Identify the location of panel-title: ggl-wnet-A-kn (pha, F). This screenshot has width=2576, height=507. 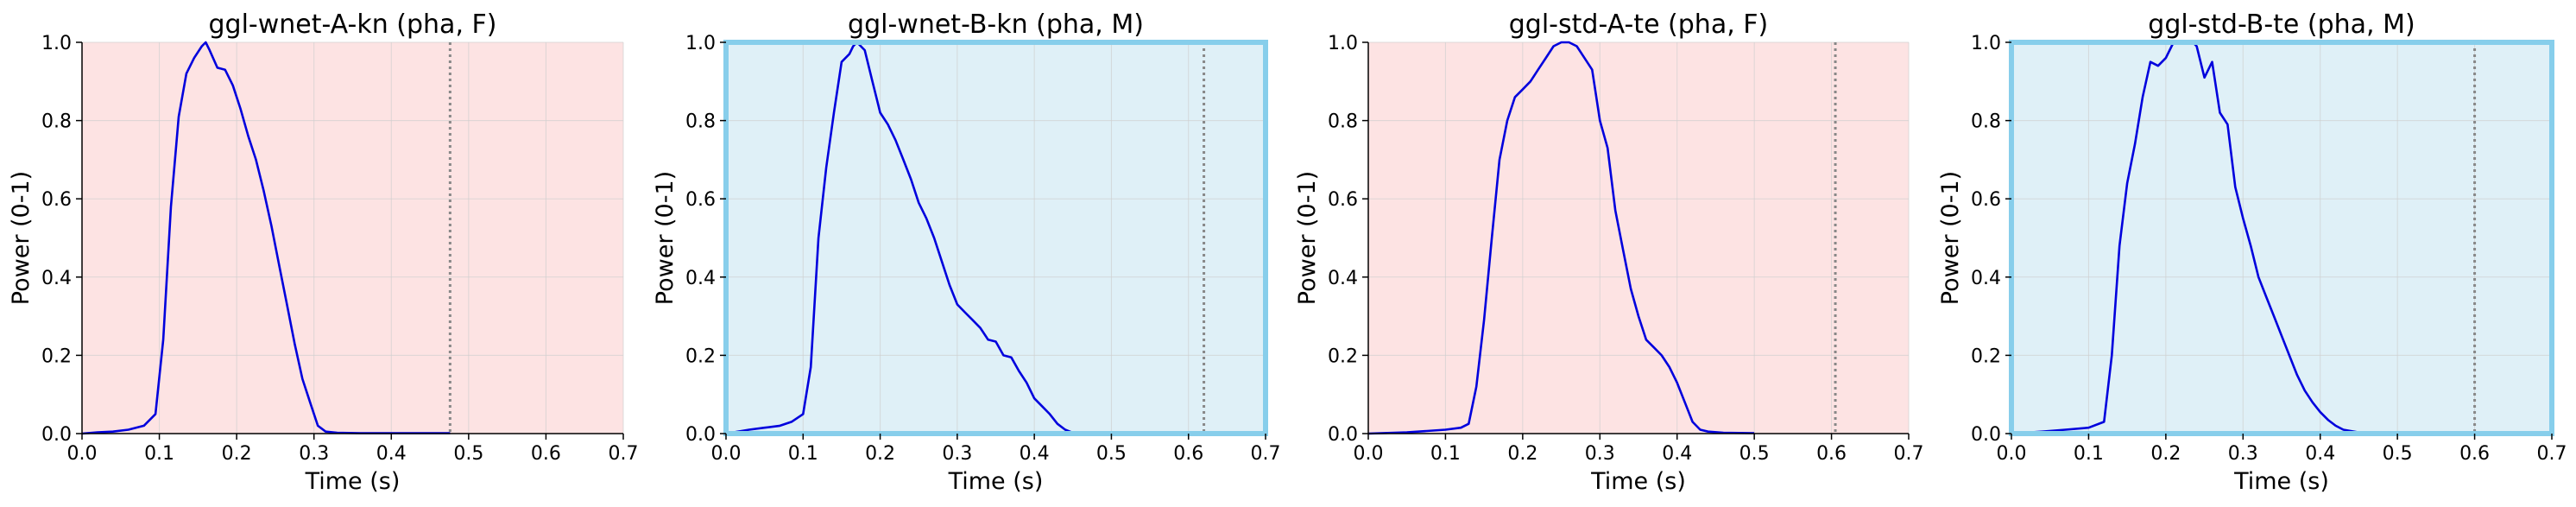
(353, 25).